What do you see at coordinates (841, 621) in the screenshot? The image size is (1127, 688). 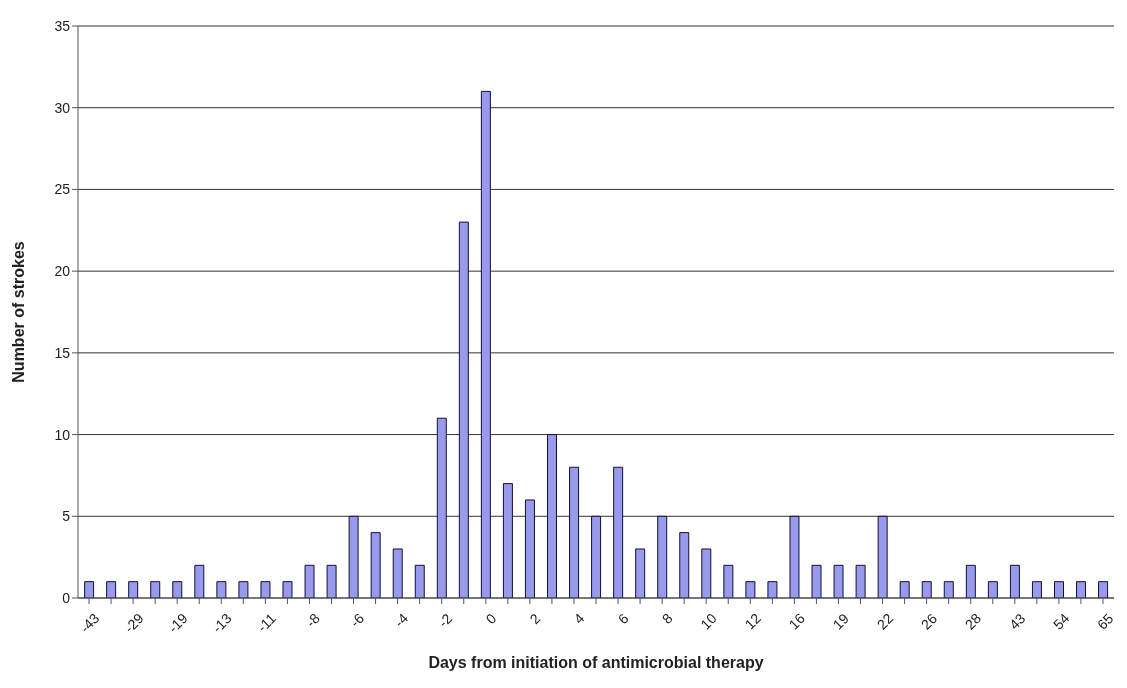 I see `x-tick-label: 19` at bounding box center [841, 621].